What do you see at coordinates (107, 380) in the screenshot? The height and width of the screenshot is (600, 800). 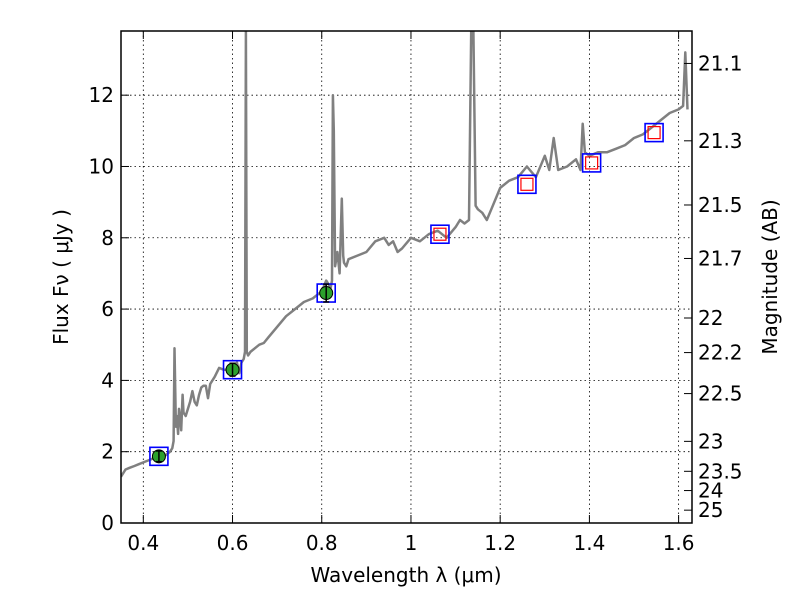 I see `y-tick-label: 4` at bounding box center [107, 380].